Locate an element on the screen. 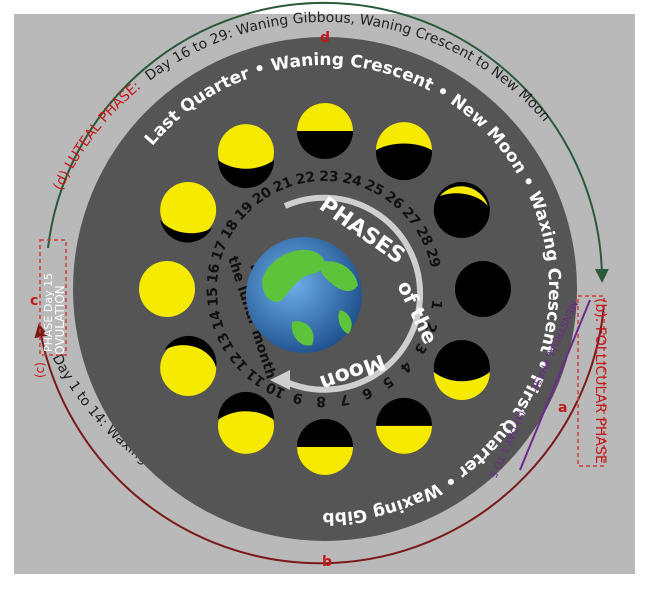  follicular-label: (b). FOLLICULAR PHASE is located at coordinates (600, 381).